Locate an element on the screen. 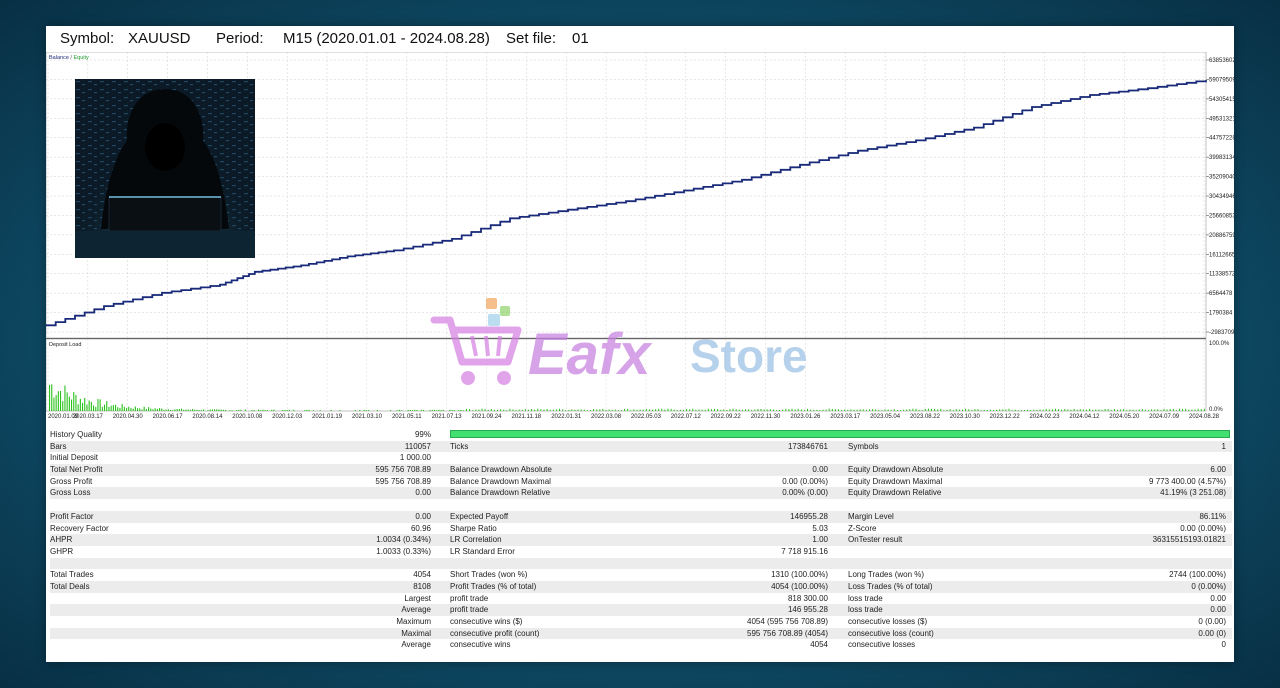 Image resolution: width=1280 pixels, height=688 pixels. balance-ytick-label: 35209040 is located at coordinates (1221, 178).